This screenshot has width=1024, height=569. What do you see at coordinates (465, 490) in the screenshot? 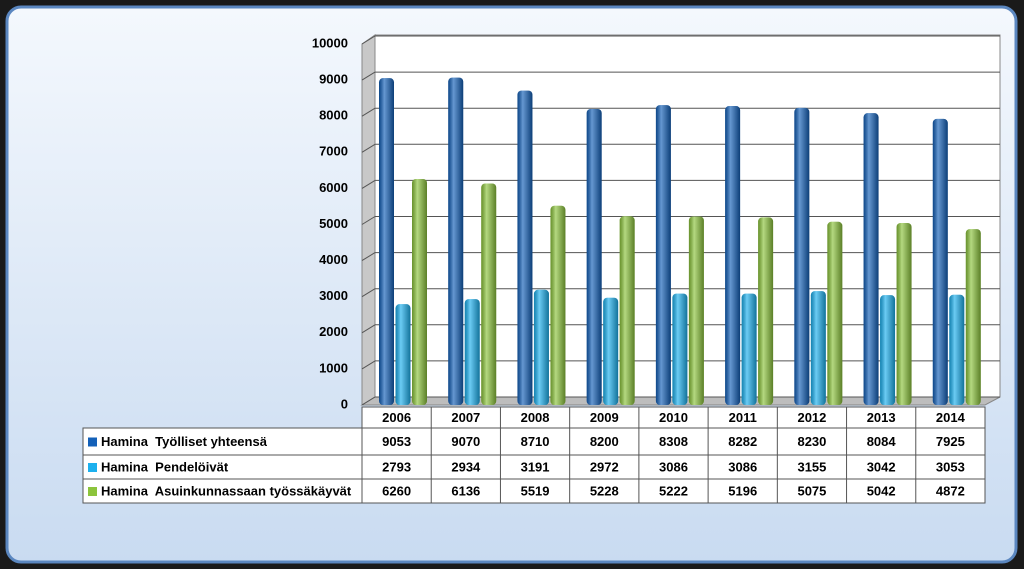
I see `table-value: 6136` at bounding box center [465, 490].